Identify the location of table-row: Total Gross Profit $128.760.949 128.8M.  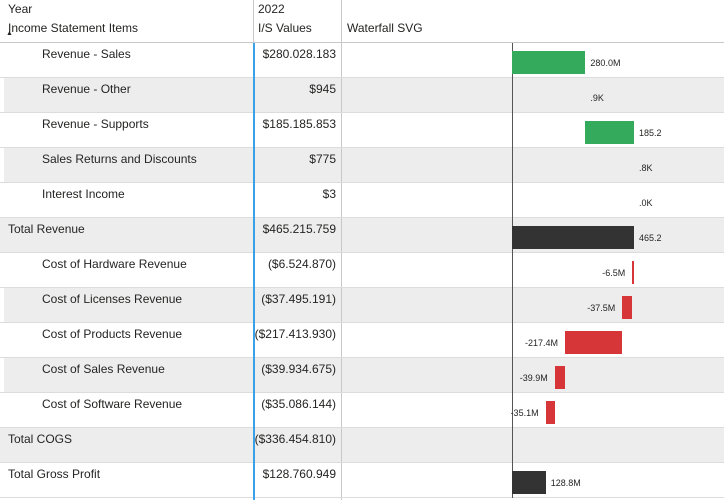
(362, 480).